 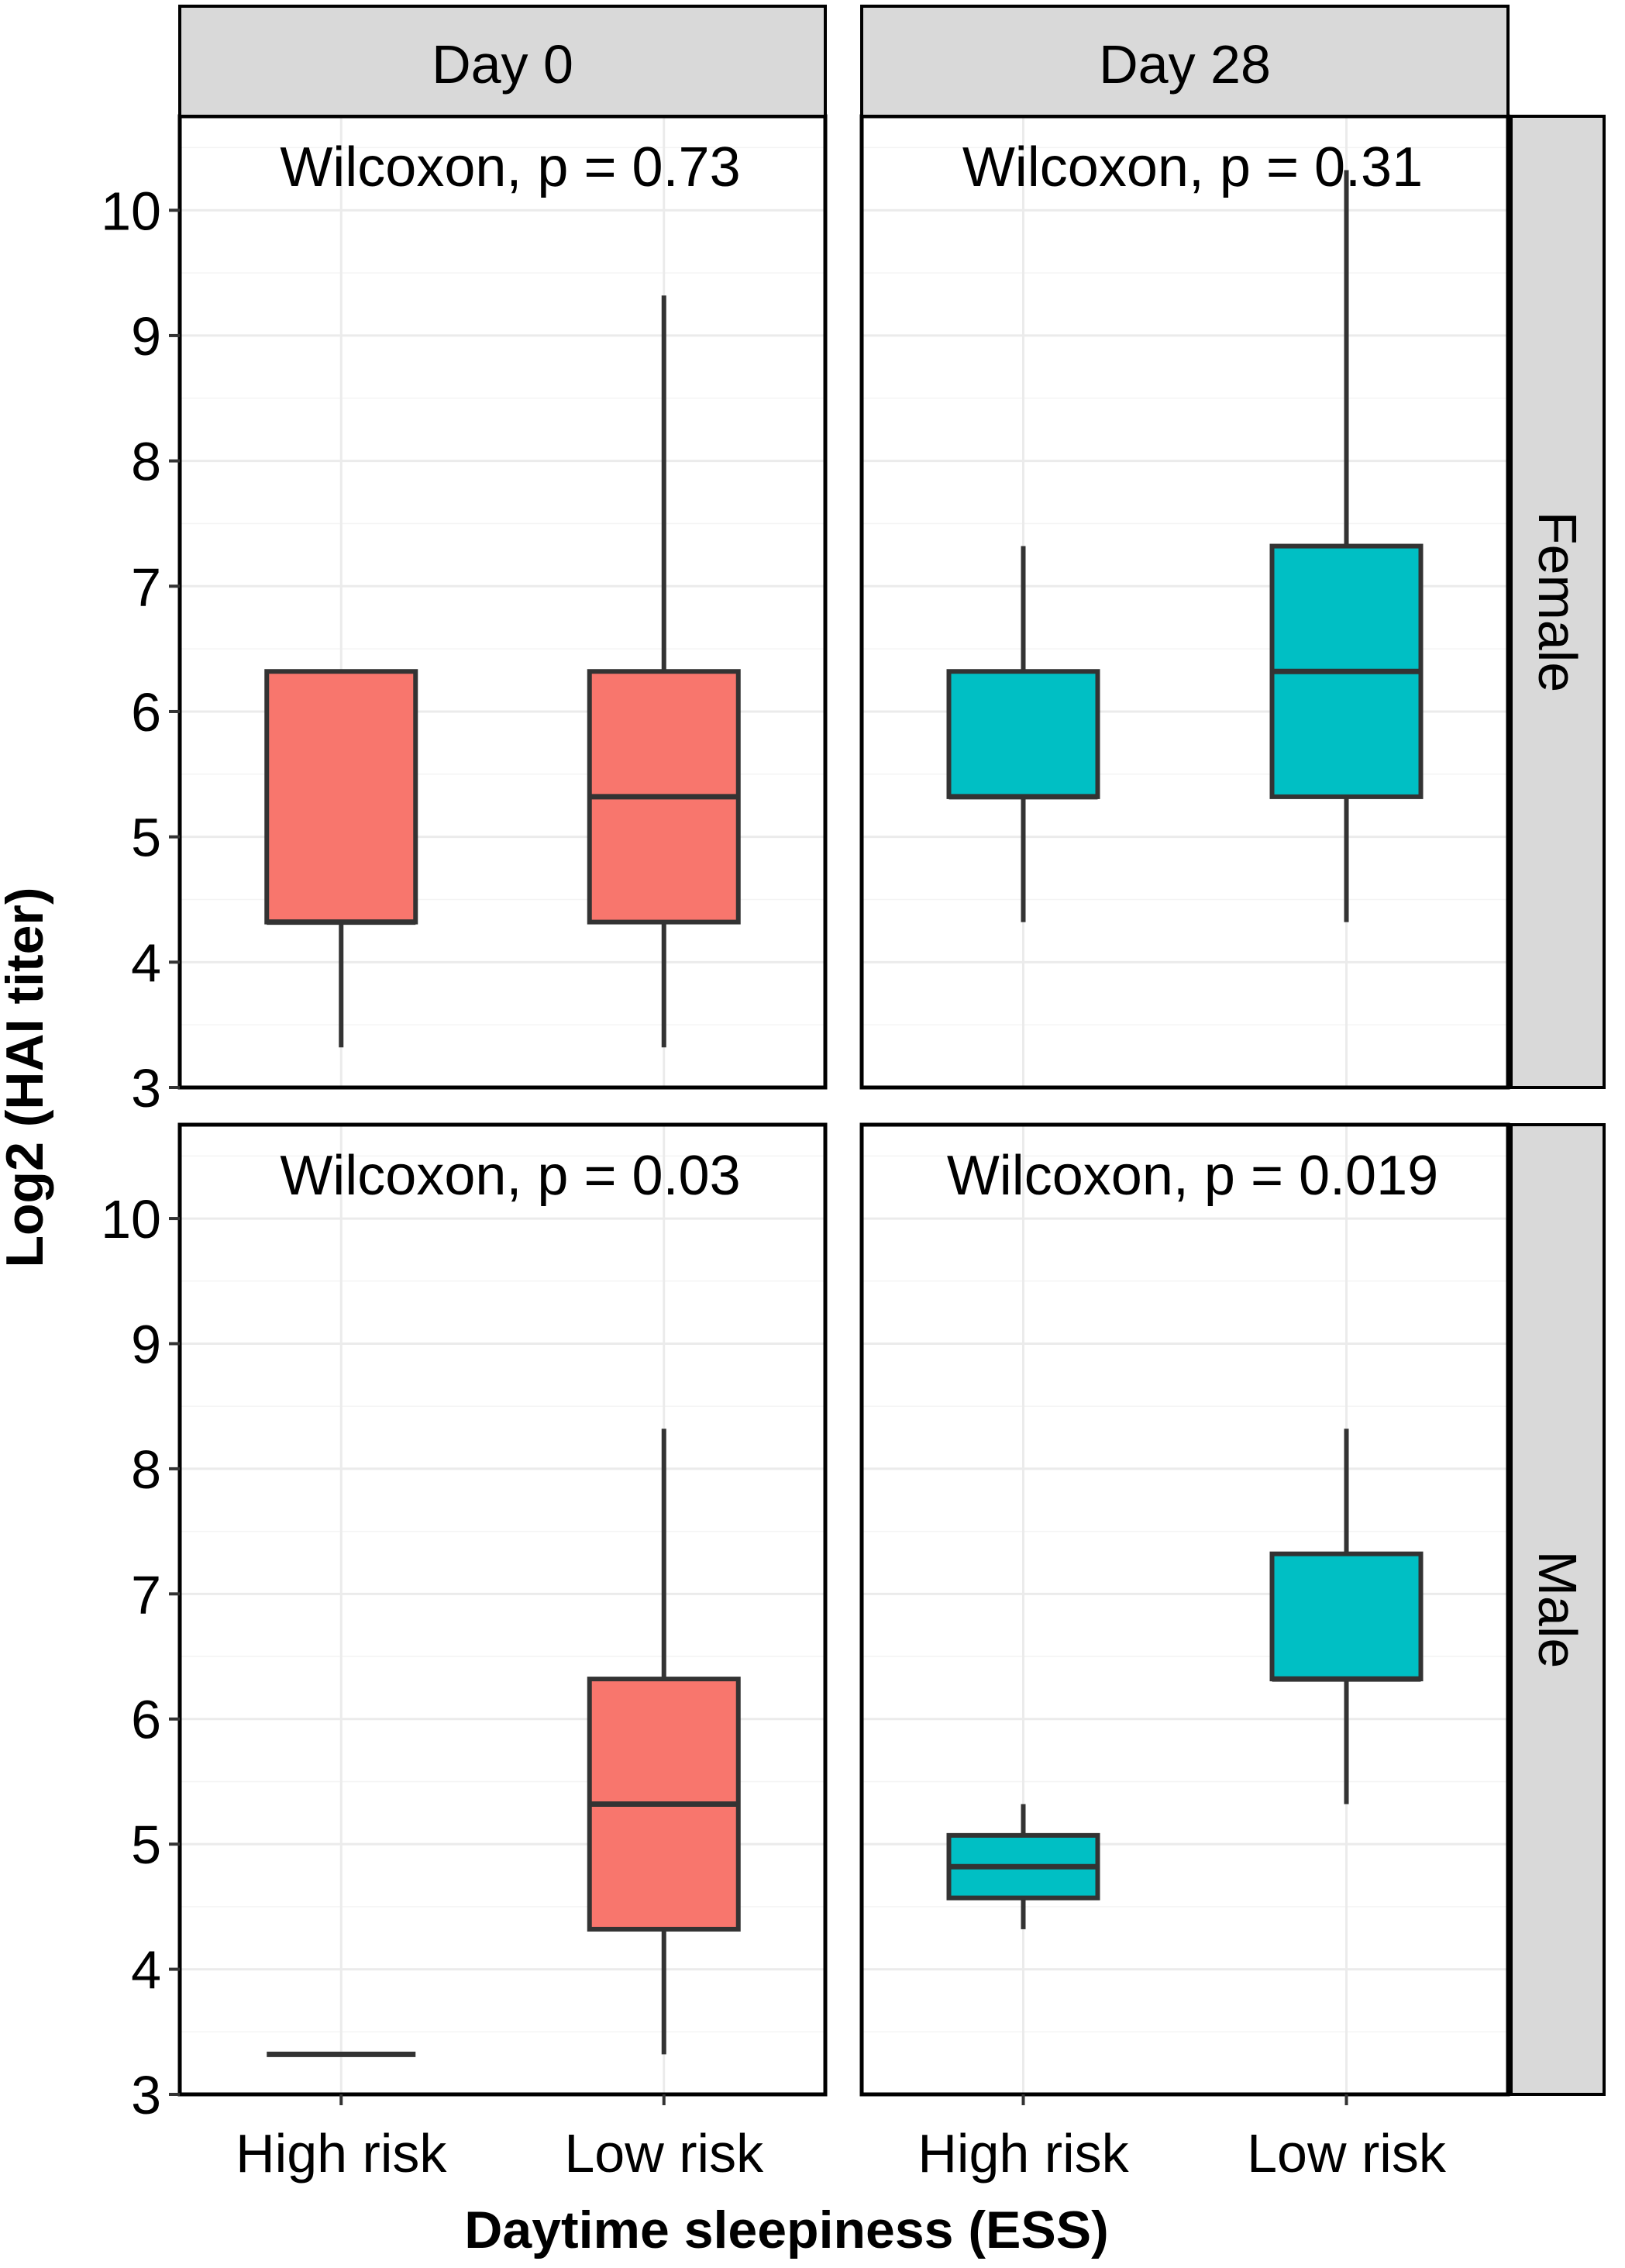 I want to click on strip-day-28: Day 28, so click(x=1185, y=62).